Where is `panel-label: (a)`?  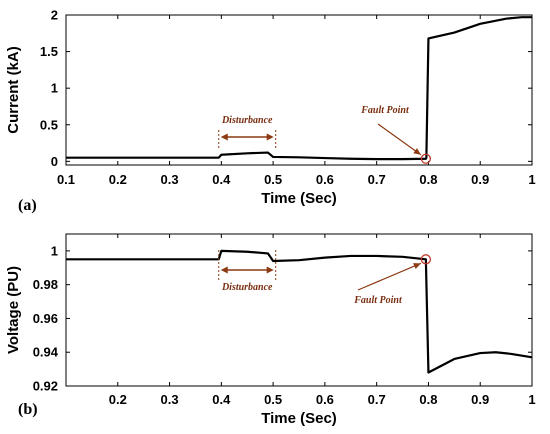
panel-label: (a) is located at coordinates (27, 205).